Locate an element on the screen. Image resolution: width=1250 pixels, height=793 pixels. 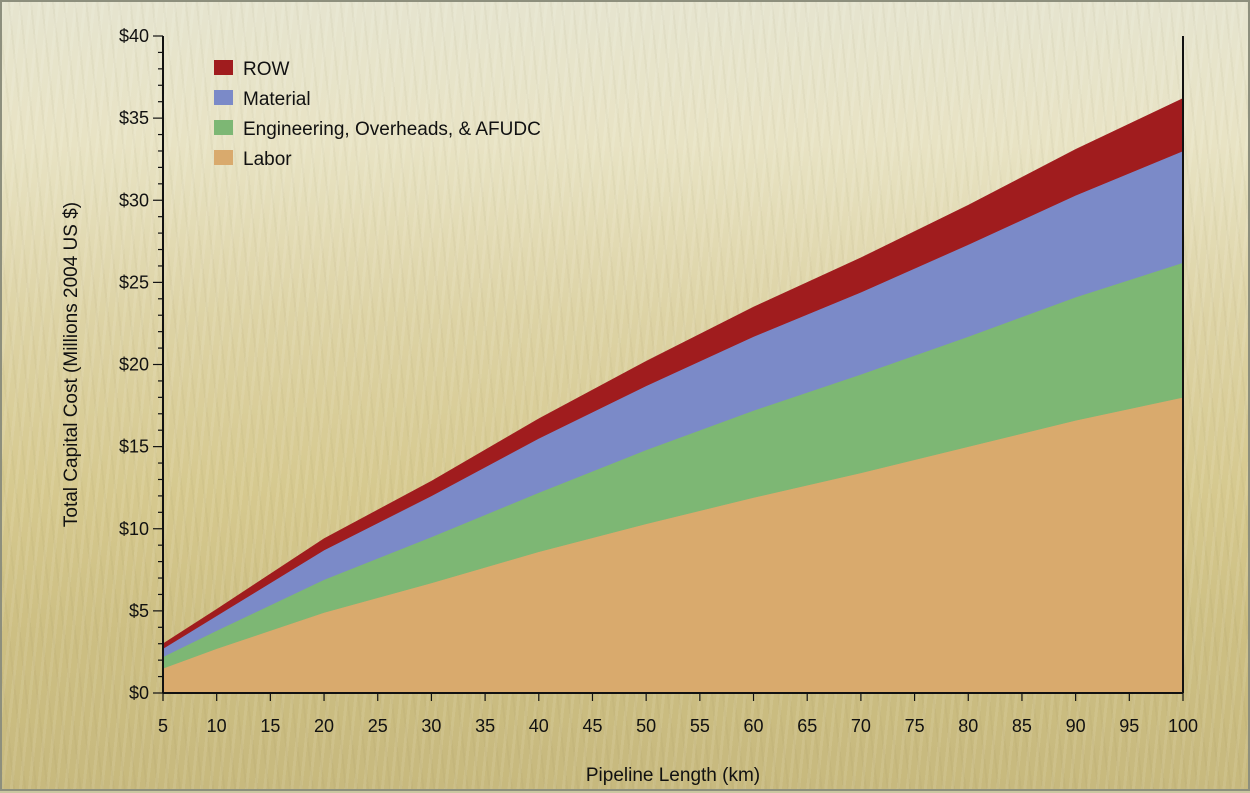
y-tick-label: $10 is located at coordinates (134, 529).